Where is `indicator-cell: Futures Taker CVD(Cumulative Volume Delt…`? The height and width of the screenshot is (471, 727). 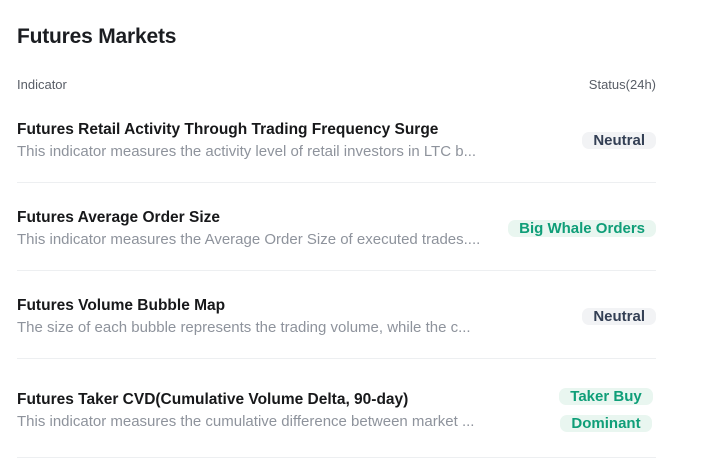
indicator-cell: Futures Taker CVD(Cumulative Volume Delt… is located at coordinates (245, 410).